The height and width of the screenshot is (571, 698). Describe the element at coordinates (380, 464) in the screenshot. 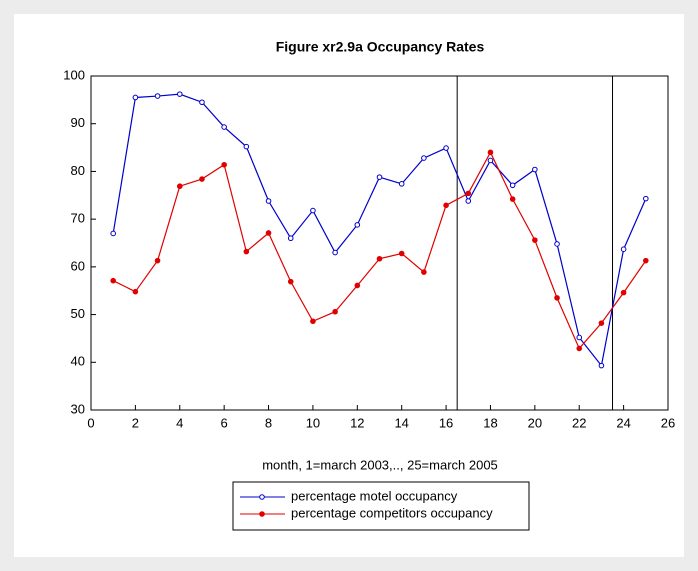

I see `x-axis-label: month, 1=march 2003,.., 25=march 2005` at that location.